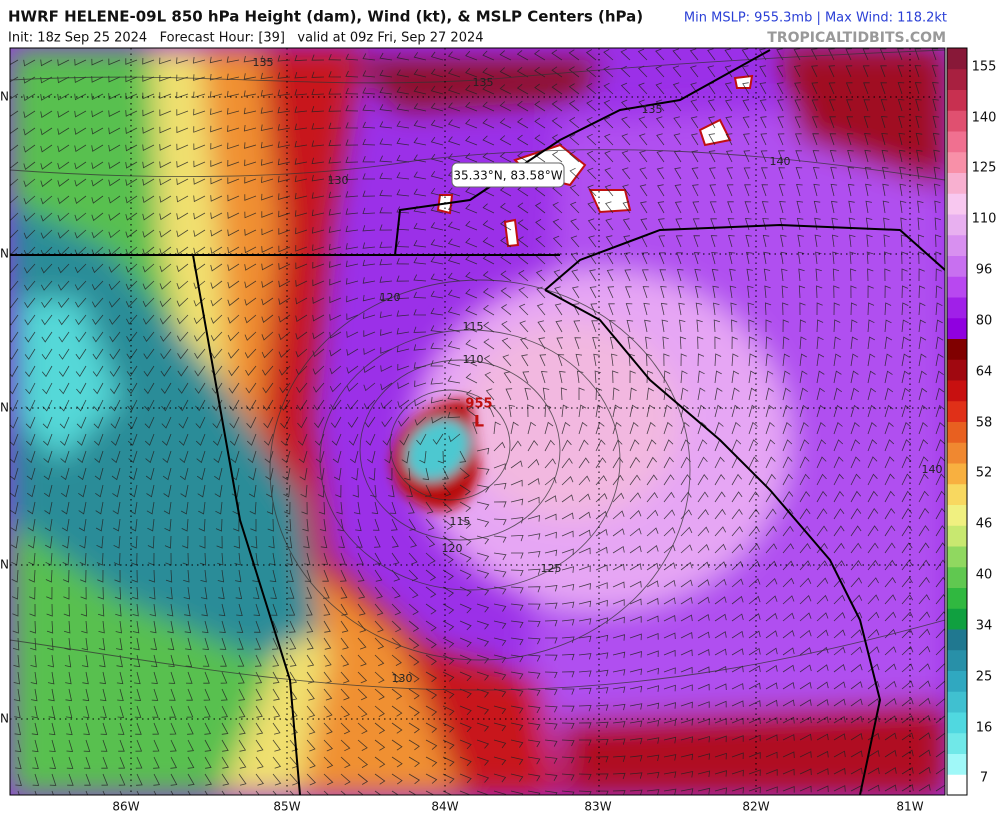 This screenshot has height=820, width=997. What do you see at coordinates (984, 168) in the screenshot?
I see `colorbar-tick-label: 125` at bounding box center [984, 168].